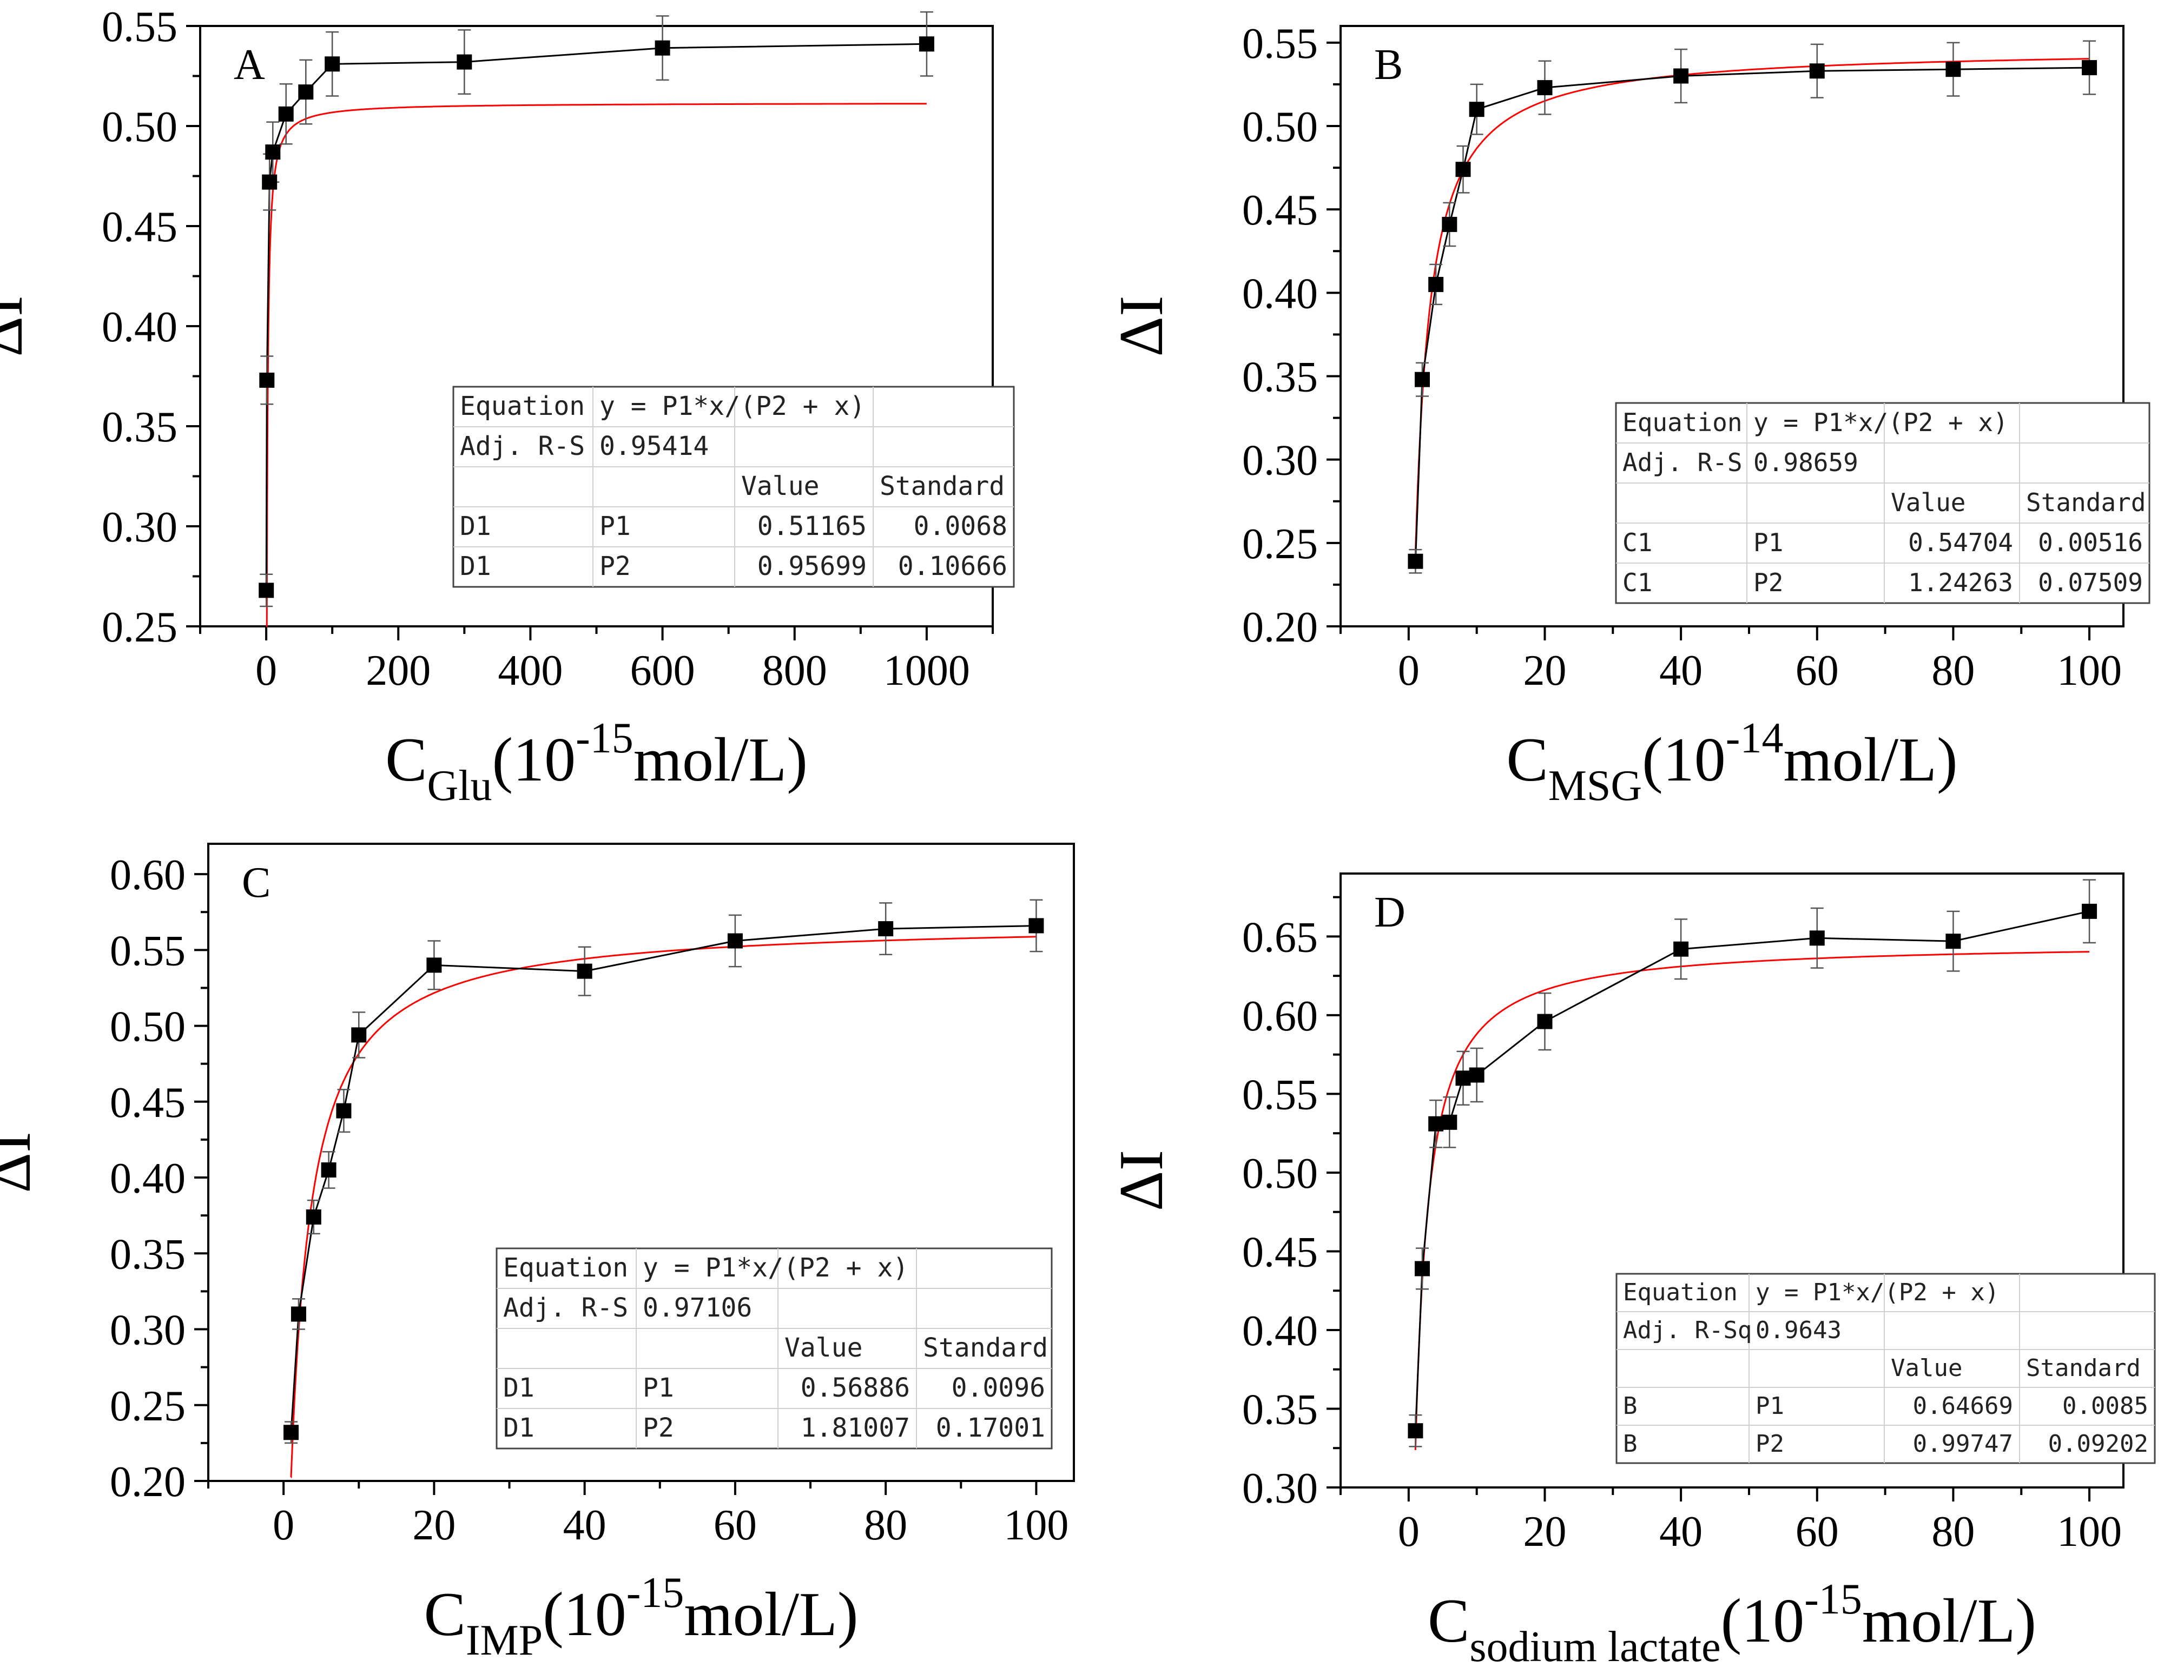  I want to click on fit-table-cell: 0.99747, so click(1963, 1444).